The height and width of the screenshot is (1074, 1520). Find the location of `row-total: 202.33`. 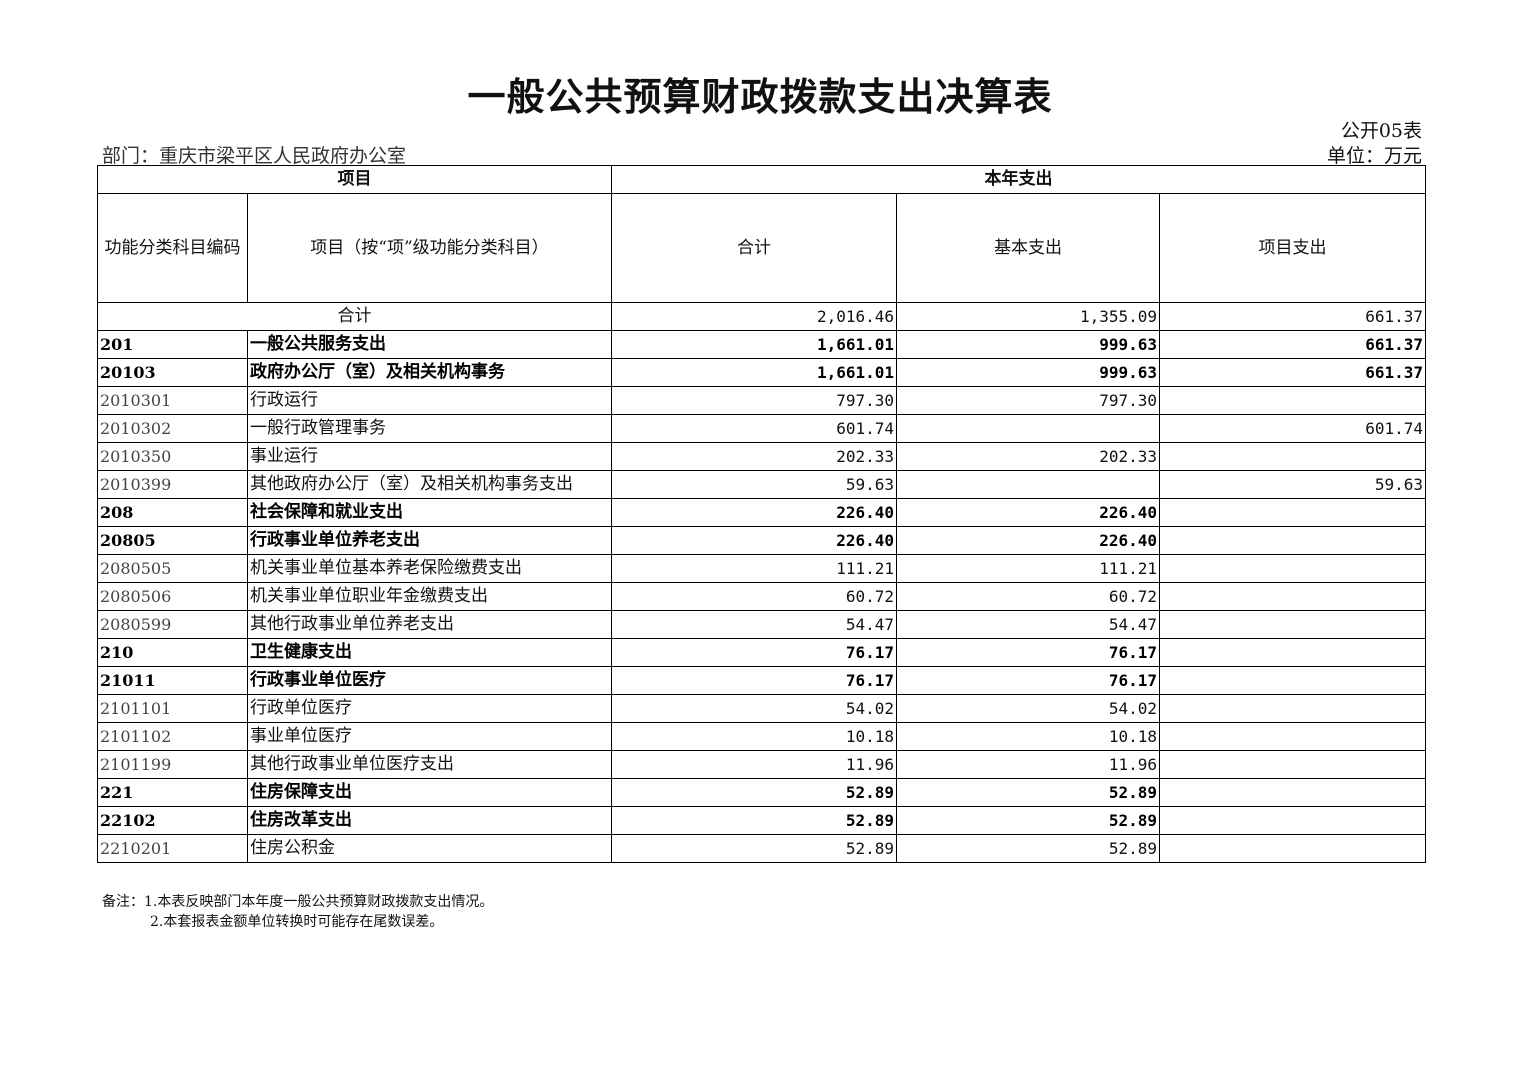

row-total: 202.33 is located at coordinates (754, 456).